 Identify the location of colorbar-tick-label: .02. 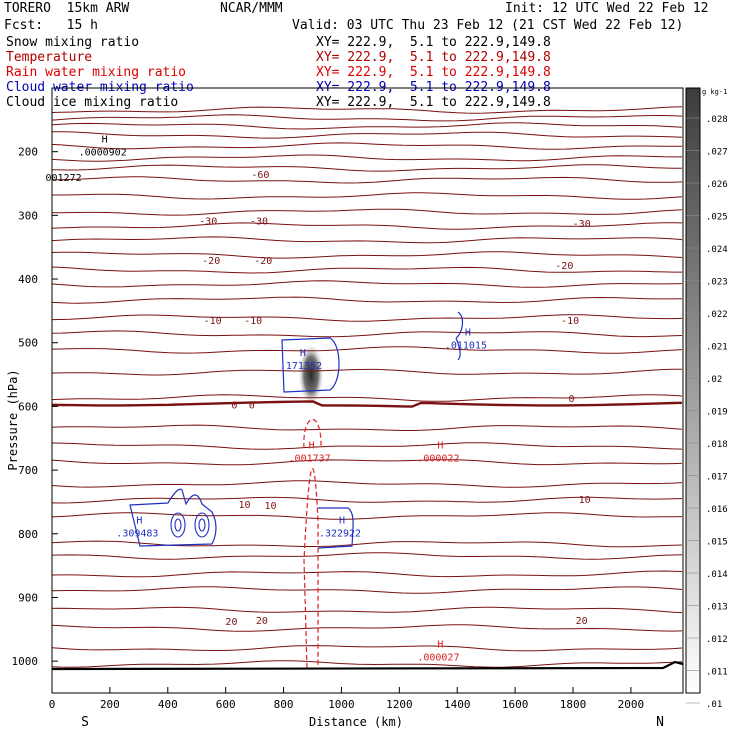
(714, 380).